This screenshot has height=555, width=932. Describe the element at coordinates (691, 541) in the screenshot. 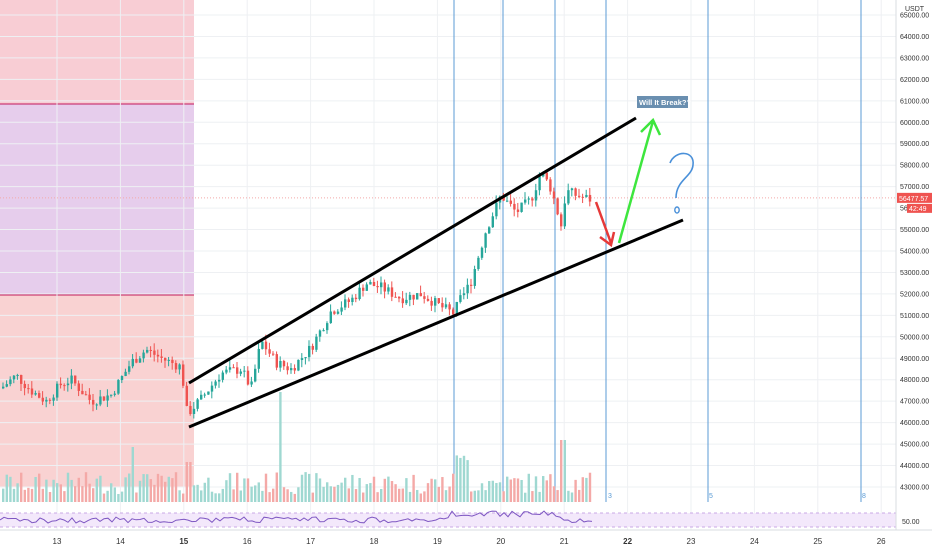

I see `date-tick-label: 23` at that location.